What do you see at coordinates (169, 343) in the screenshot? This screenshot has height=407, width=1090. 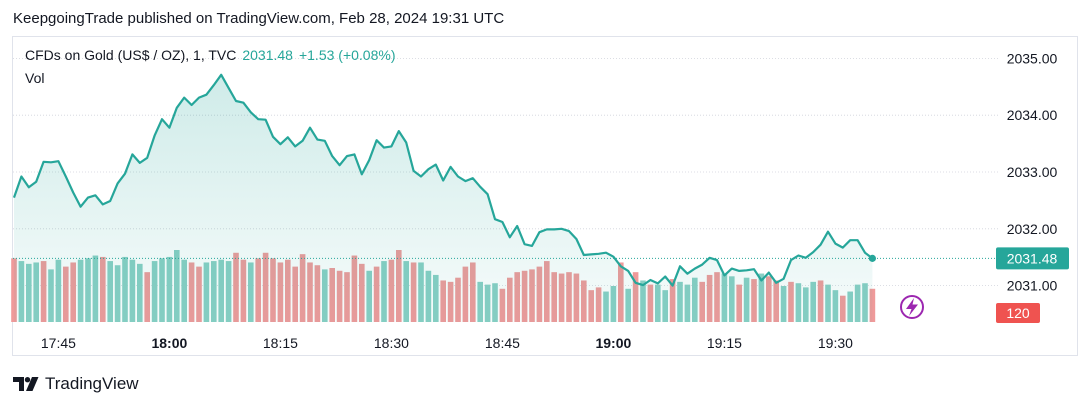 I see `x-tick-label: 18:00` at bounding box center [169, 343].